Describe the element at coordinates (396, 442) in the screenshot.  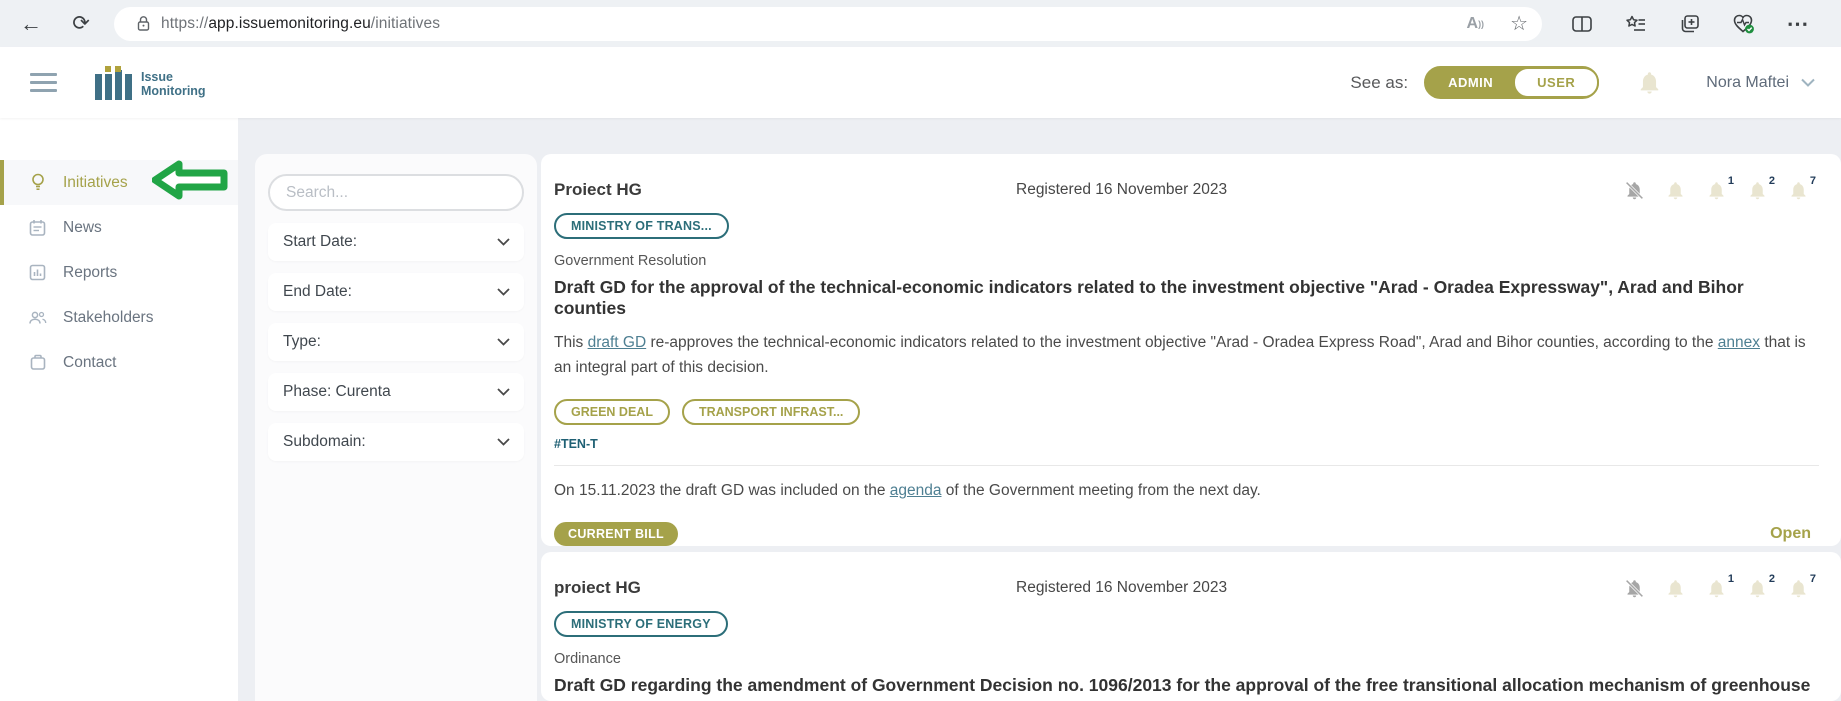
I see `filter-subdomain: Subdomain:` at that location.